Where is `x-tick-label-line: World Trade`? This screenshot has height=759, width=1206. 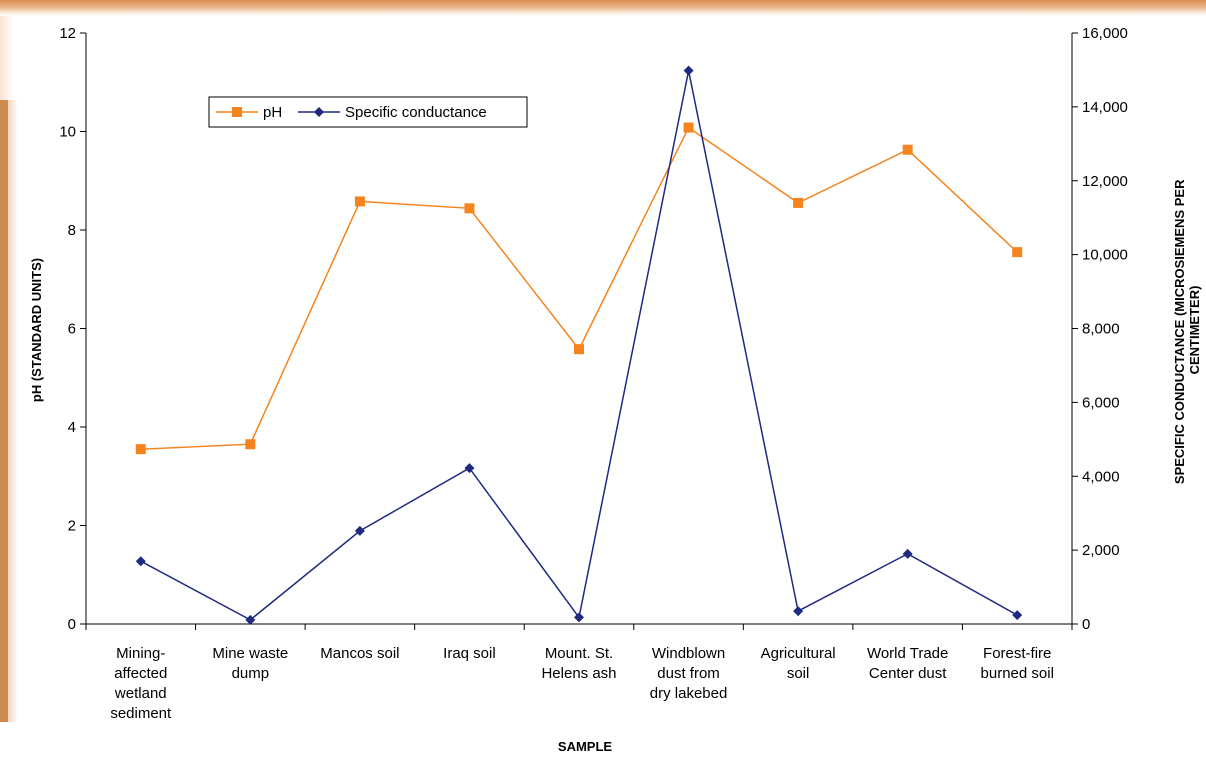
x-tick-label-line: World Trade is located at coordinates (907, 653).